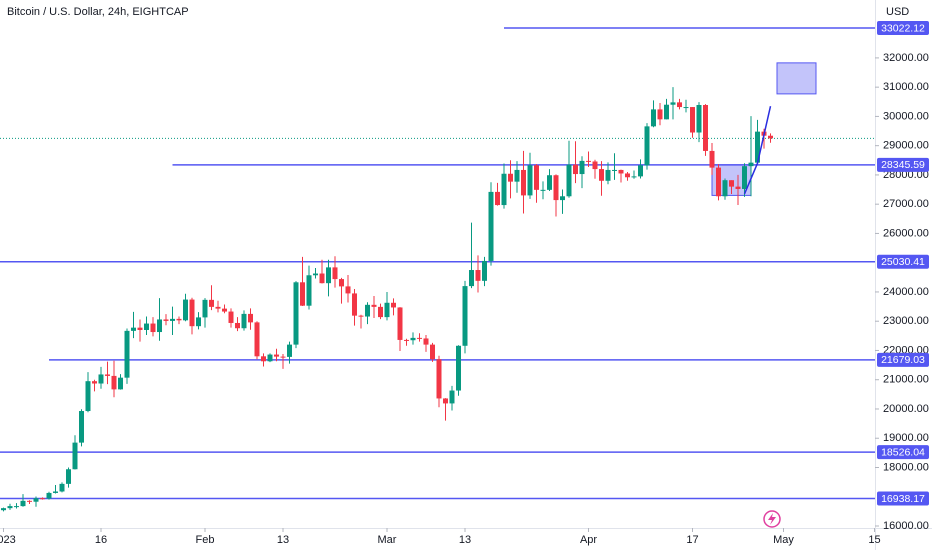  I want to click on x-tick-label: Apr, so click(588, 540).